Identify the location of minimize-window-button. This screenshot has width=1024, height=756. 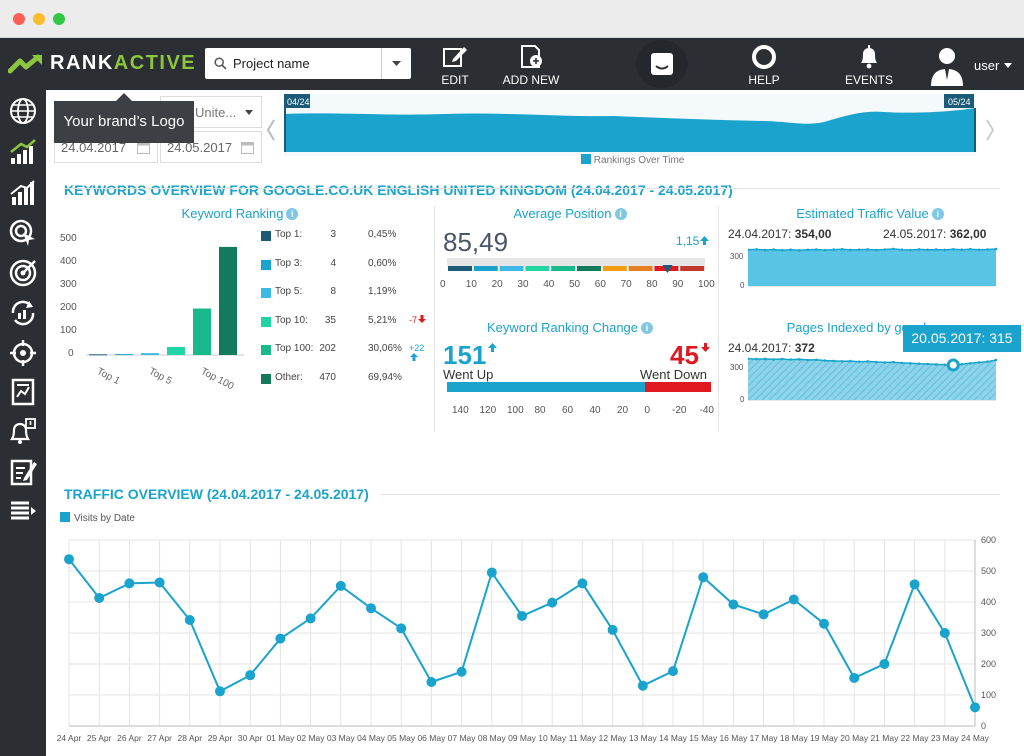
(39, 19).